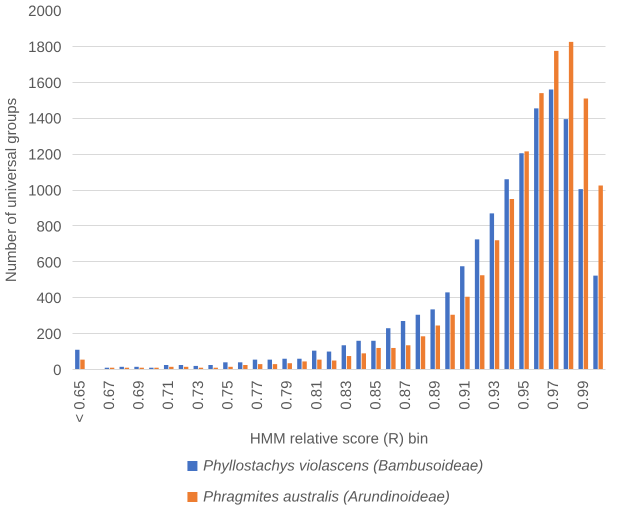 The width and height of the screenshot is (620, 522). Describe the element at coordinates (339, 439) in the screenshot. I see `x-axis-title: HMM relative score (R) bin` at that location.